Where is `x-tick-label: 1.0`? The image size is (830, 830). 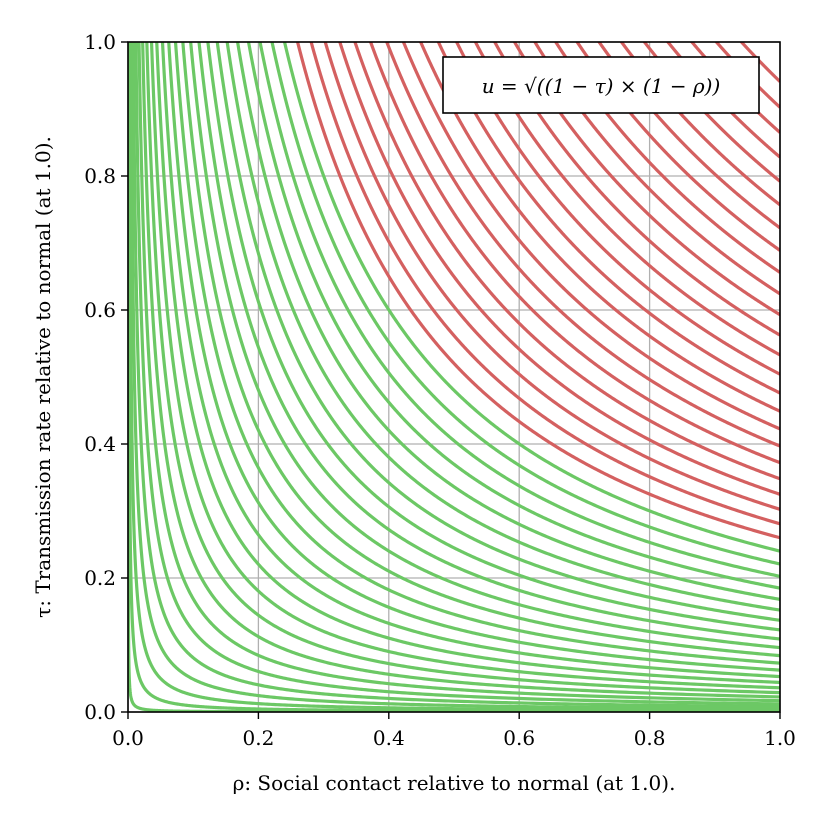 x-tick-label: 1.0 is located at coordinates (780, 738).